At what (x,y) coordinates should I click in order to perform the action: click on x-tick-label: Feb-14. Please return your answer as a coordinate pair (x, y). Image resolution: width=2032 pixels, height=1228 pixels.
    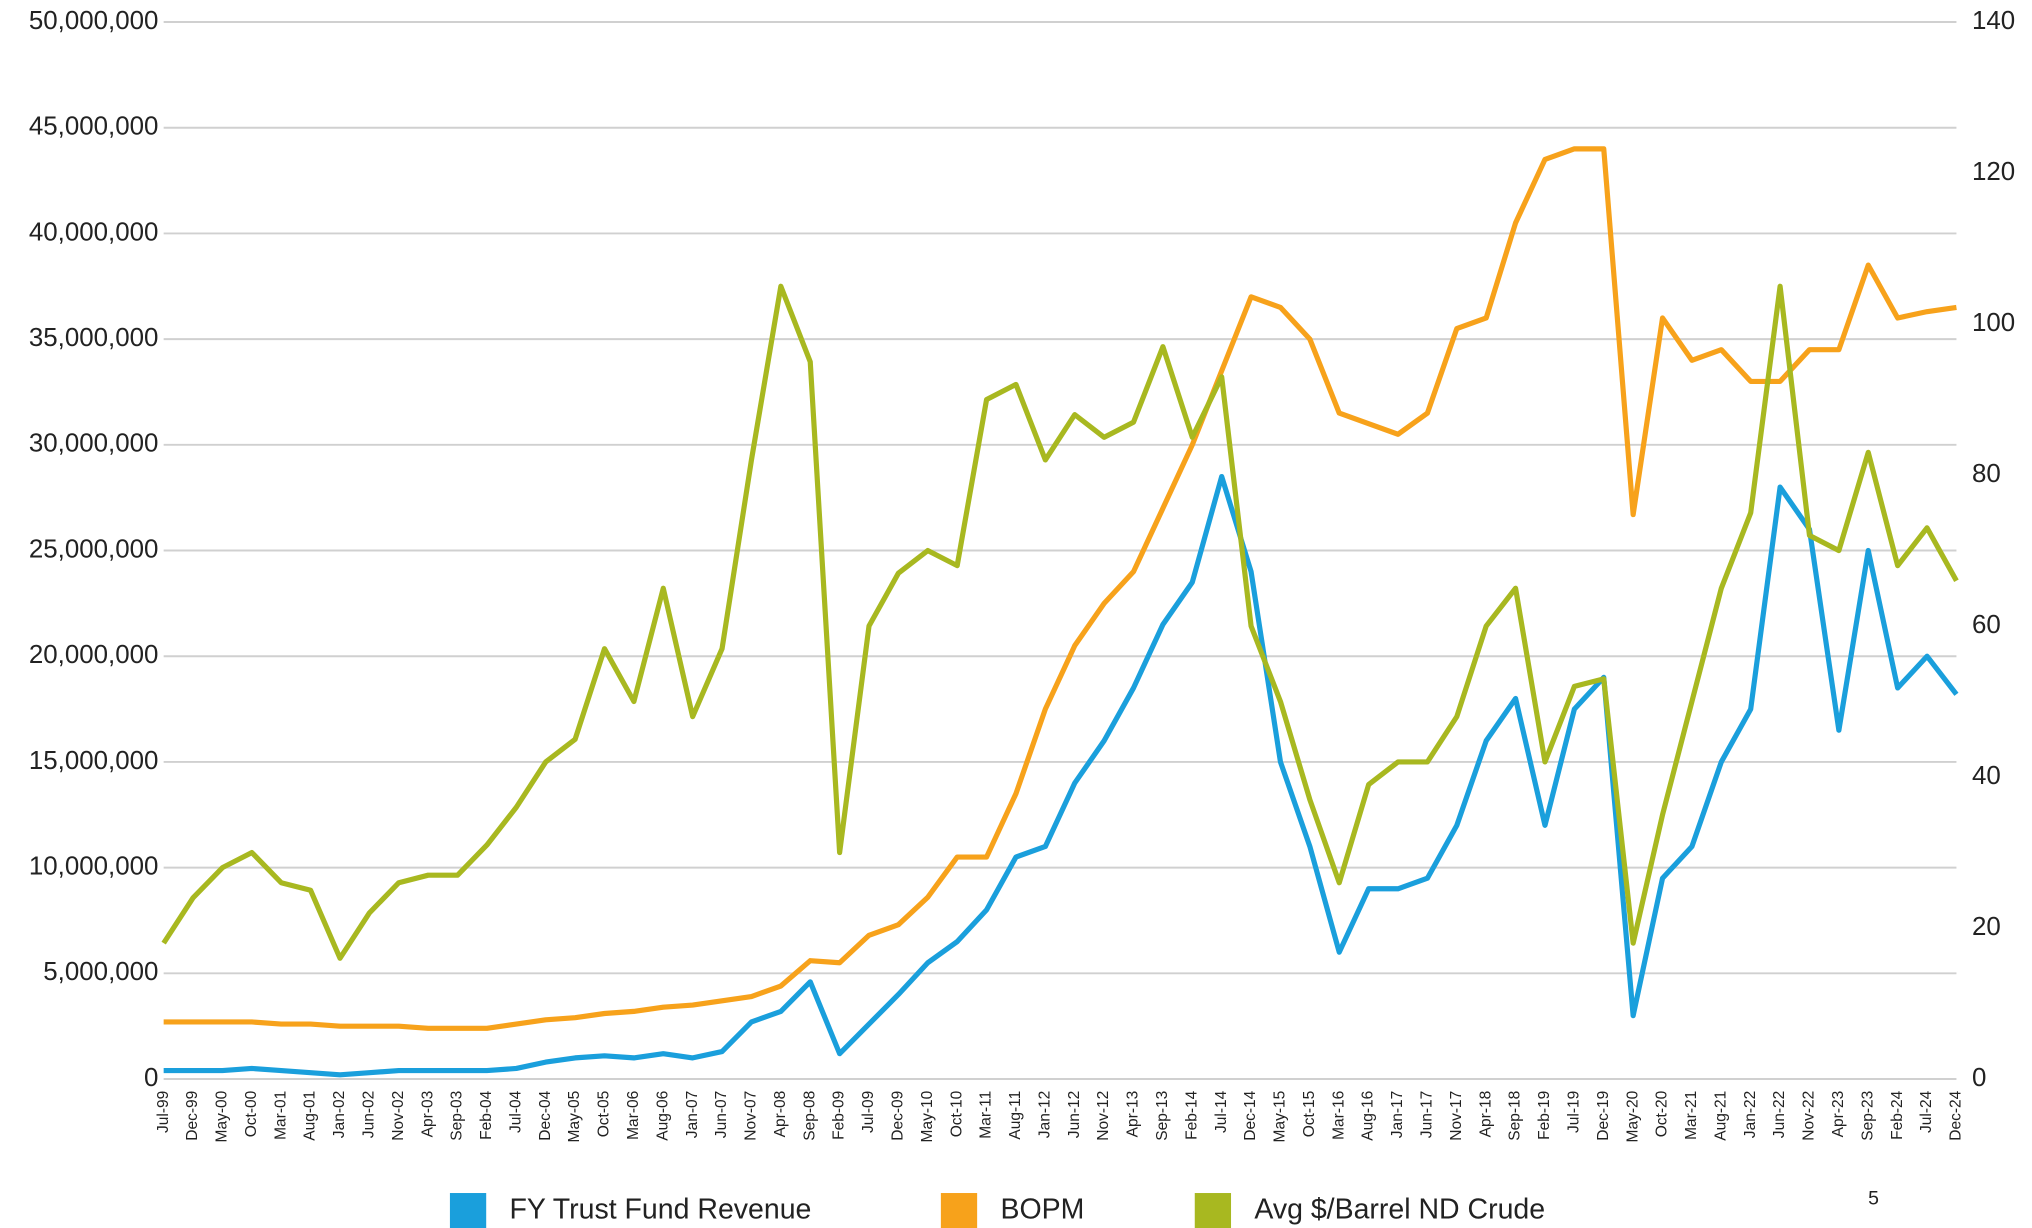
    Looking at the image, I should click on (1191, 1115).